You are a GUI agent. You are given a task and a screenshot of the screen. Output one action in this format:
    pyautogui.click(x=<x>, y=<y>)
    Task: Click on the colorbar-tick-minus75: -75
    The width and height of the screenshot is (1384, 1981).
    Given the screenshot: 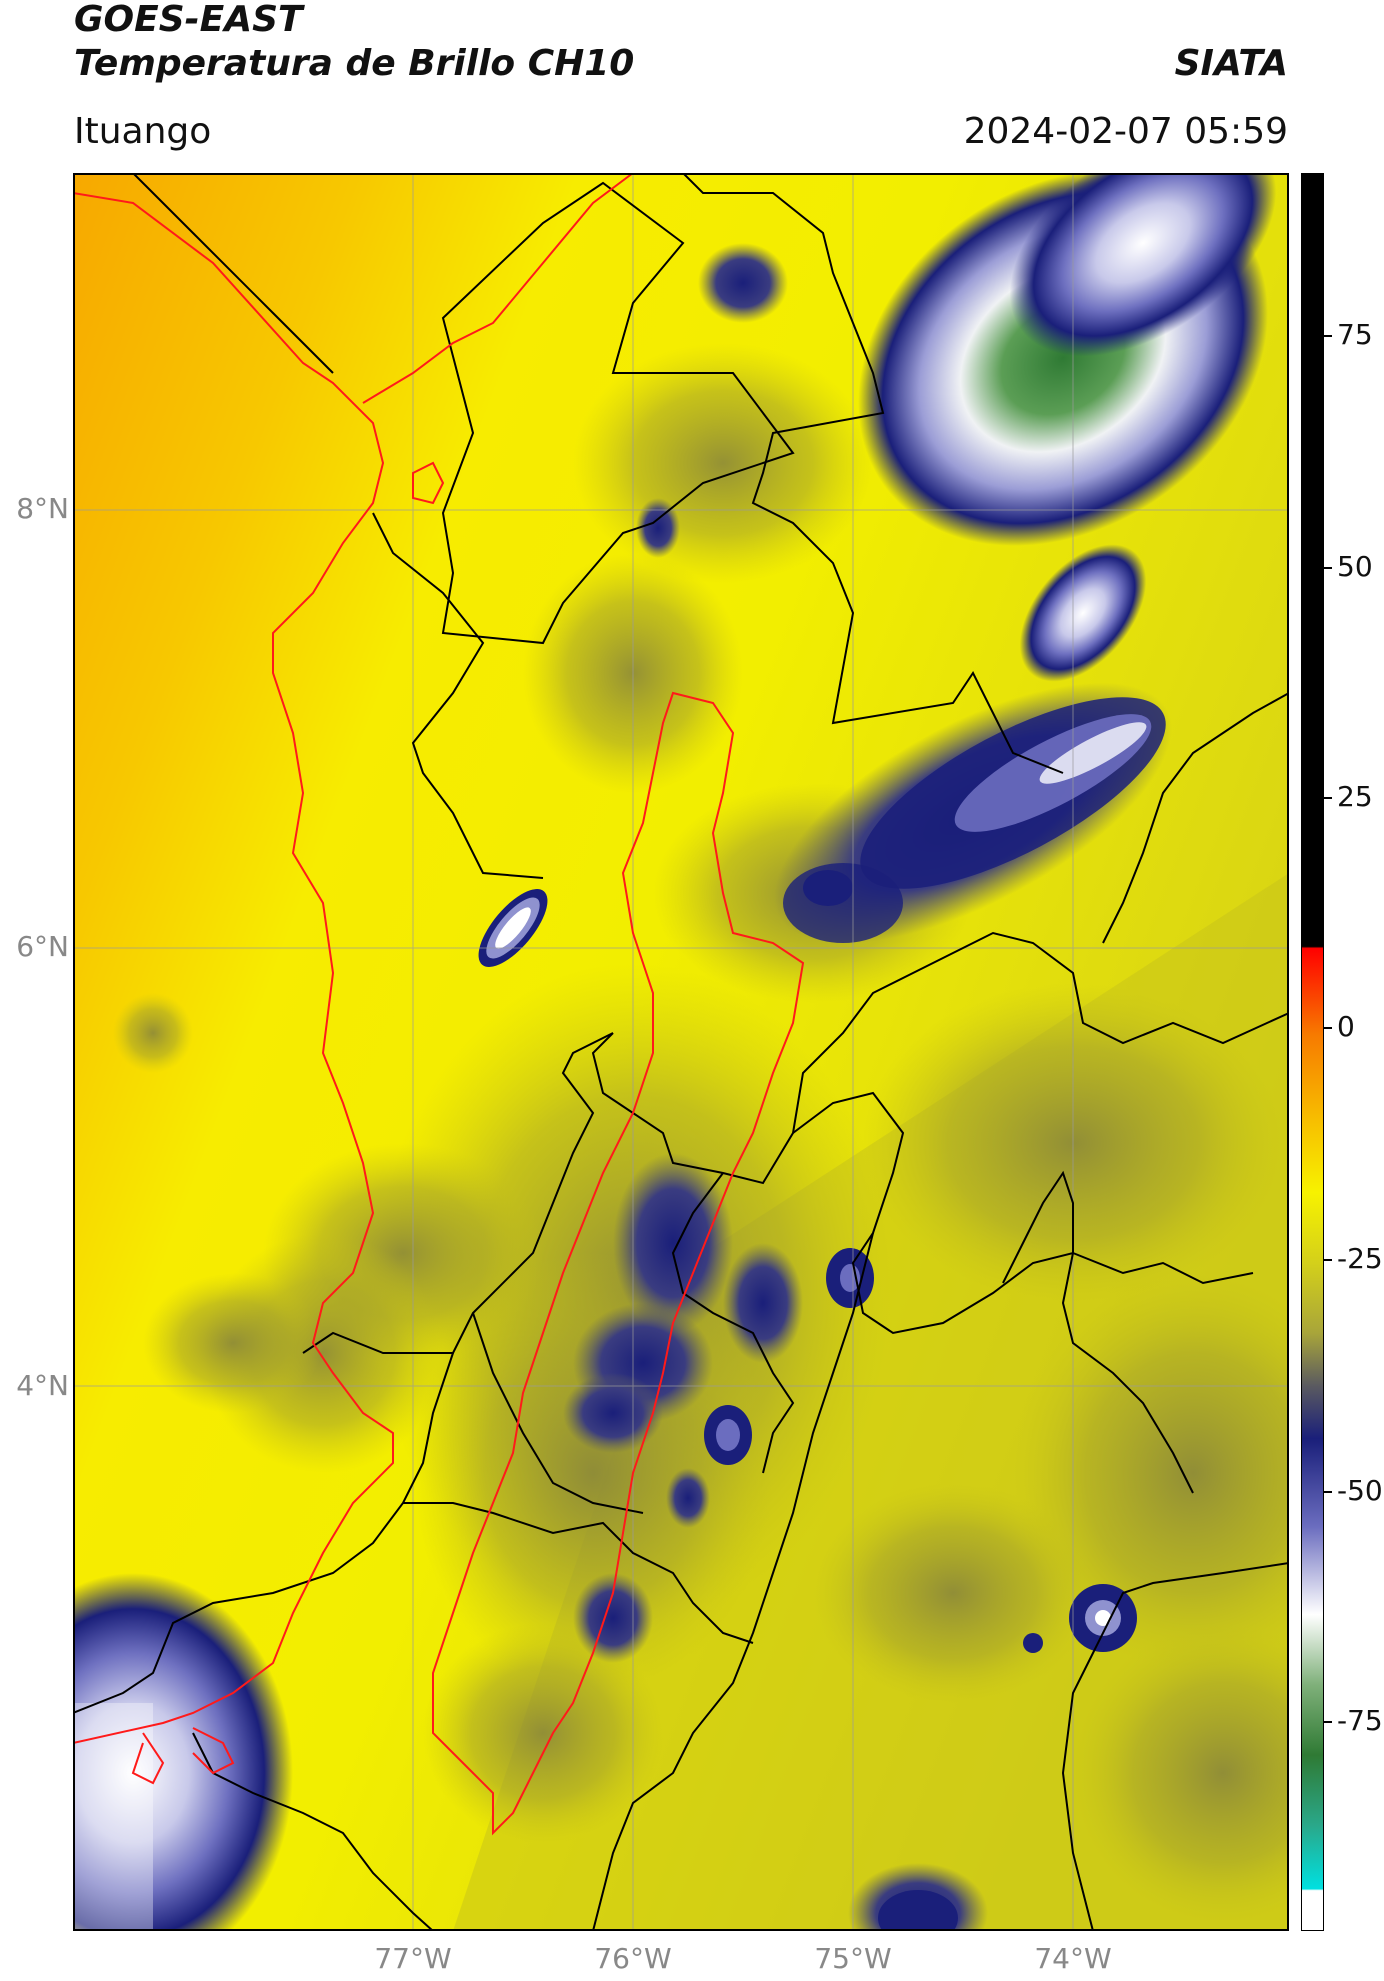 What is the action you would take?
    pyautogui.click(x=1360, y=1720)
    